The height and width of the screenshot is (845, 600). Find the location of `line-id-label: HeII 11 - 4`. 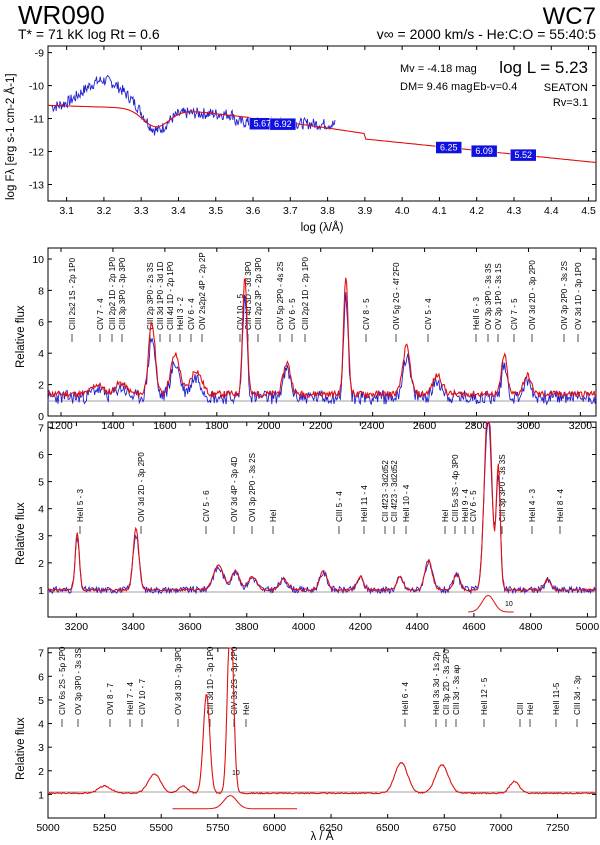

line-id-label: HeII 11 - 4 is located at coordinates (364, 503).